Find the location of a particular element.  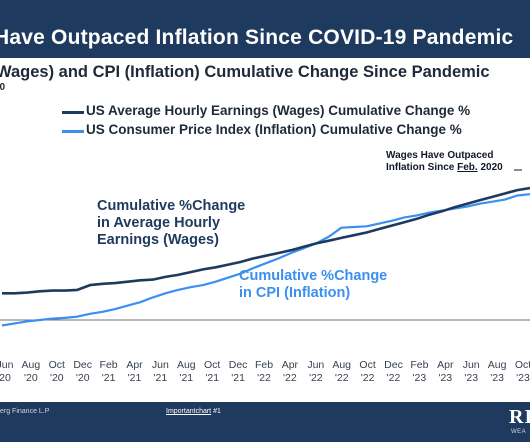

chart-subtitle-line2: 20 is located at coordinates (3, 87).